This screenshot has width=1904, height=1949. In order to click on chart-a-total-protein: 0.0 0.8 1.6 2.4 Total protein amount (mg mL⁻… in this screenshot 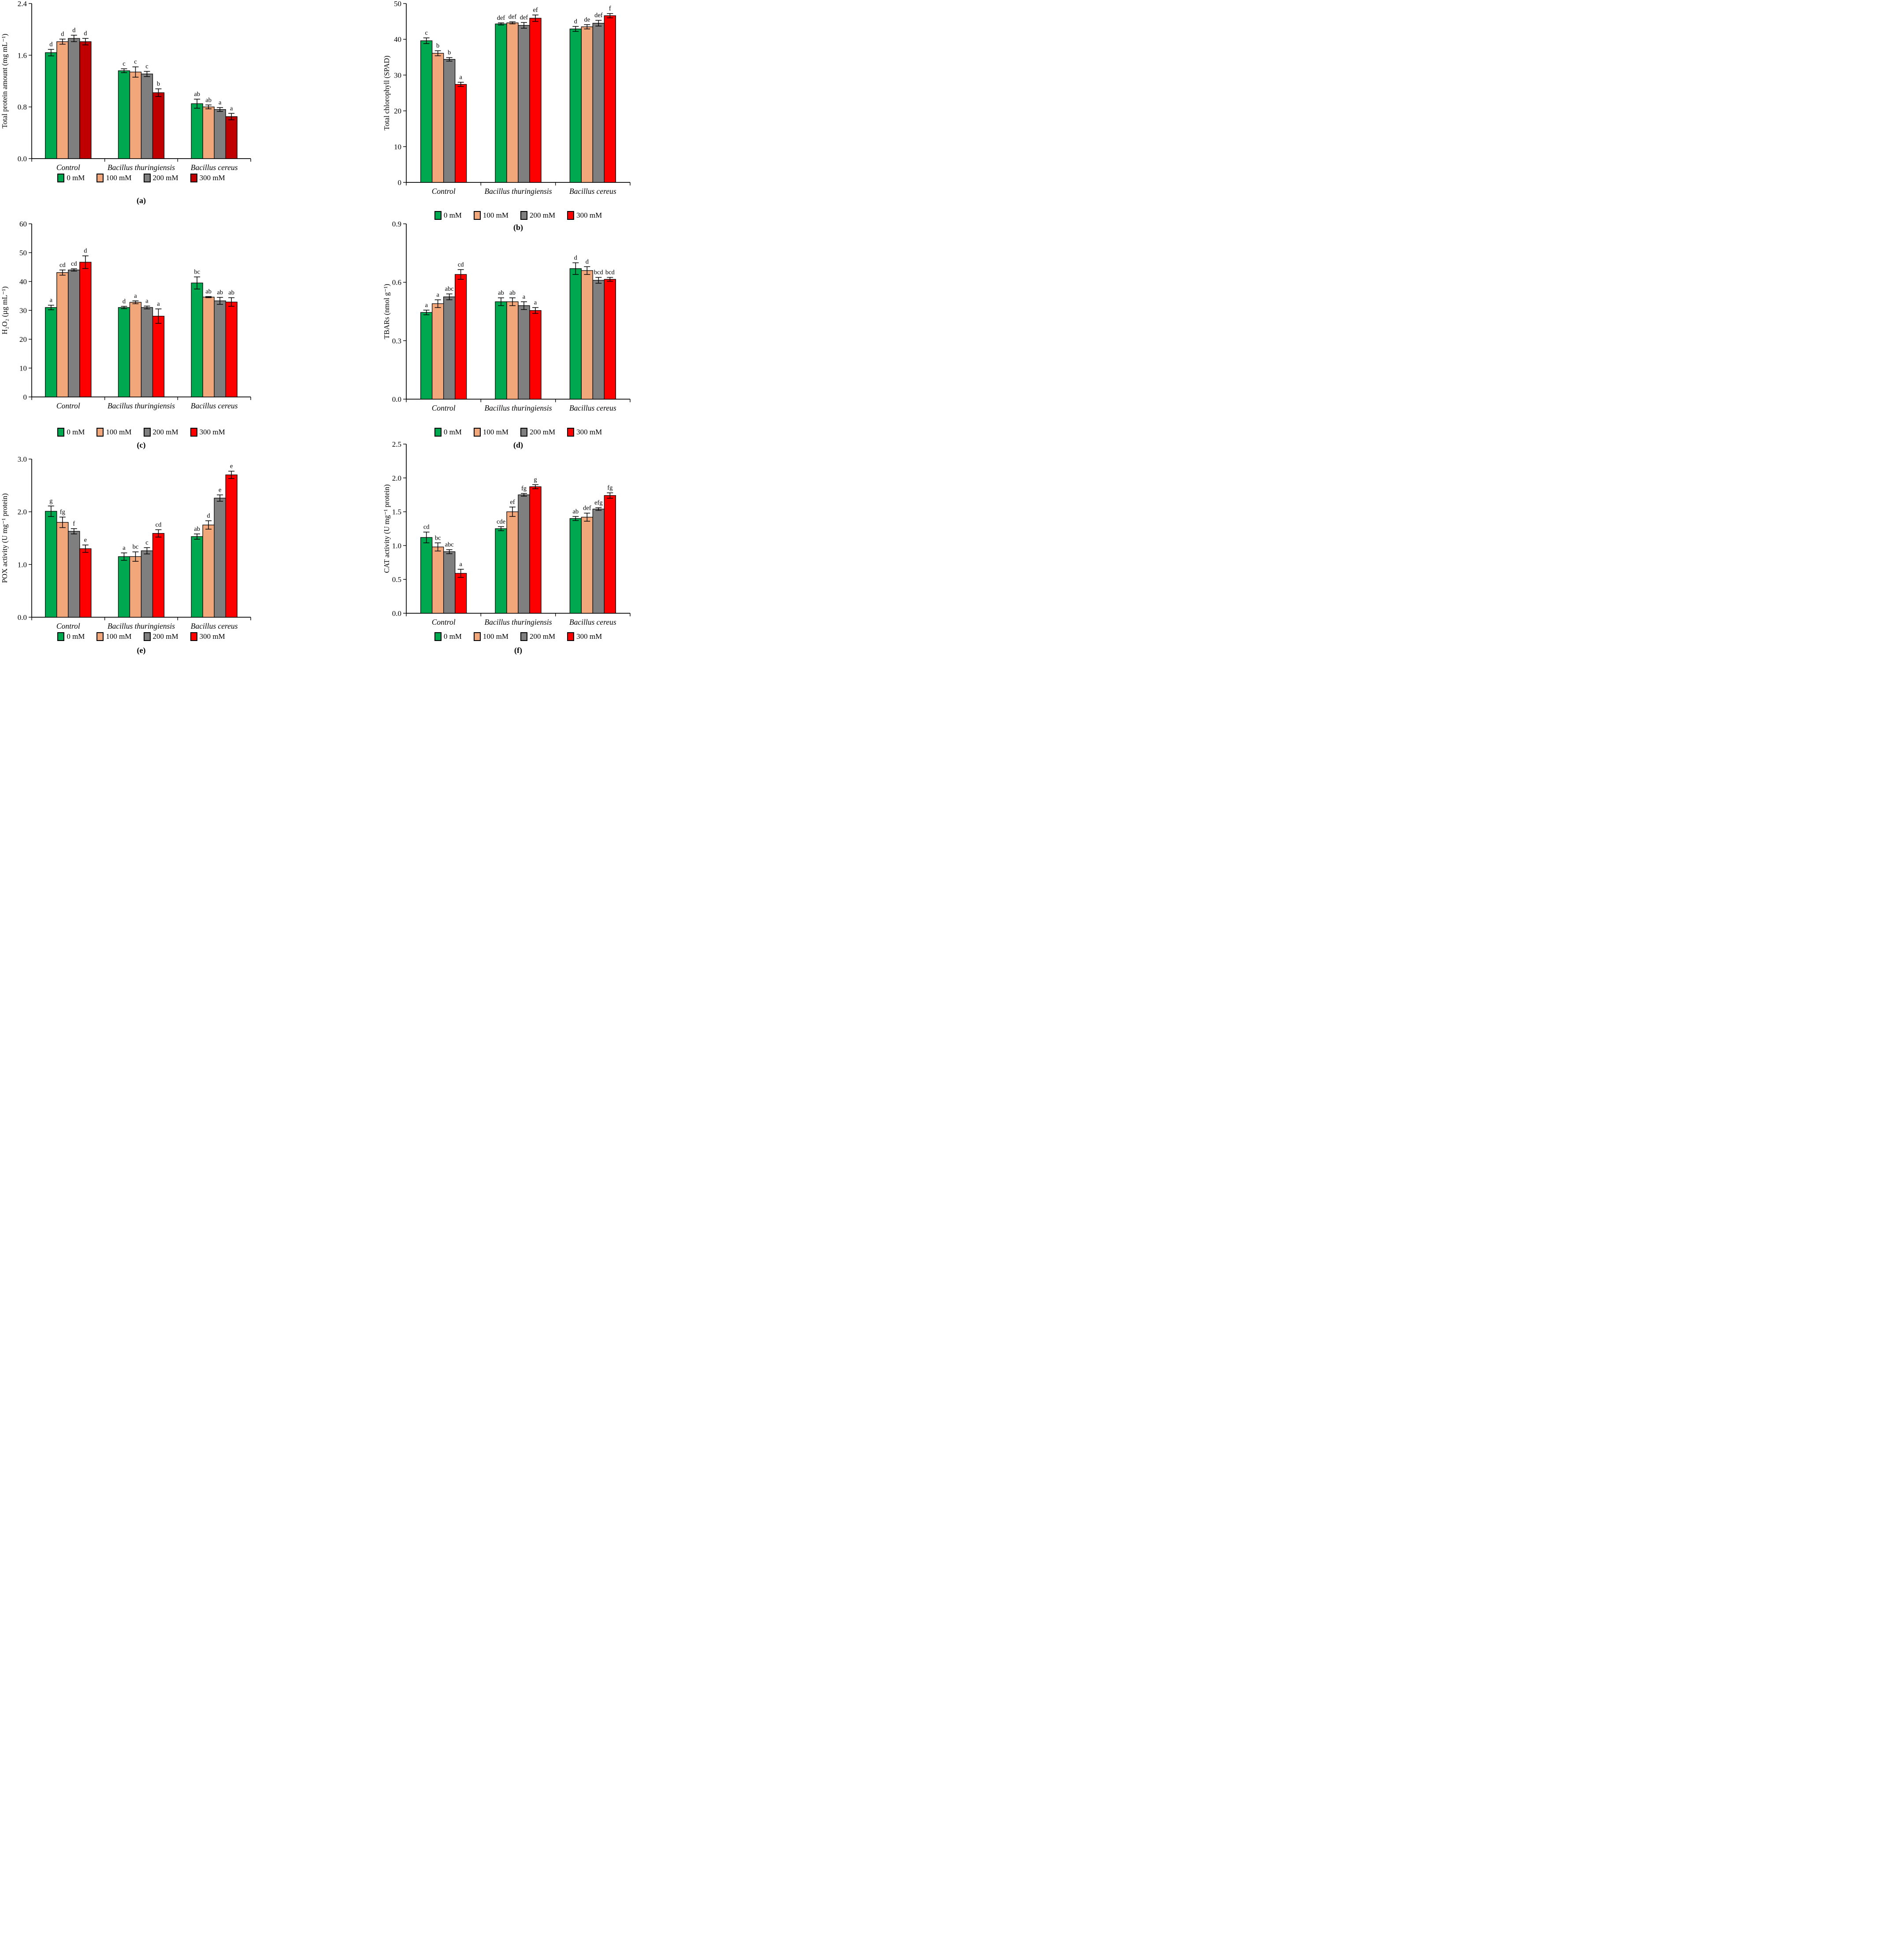, I will do `click(163, 102)`.